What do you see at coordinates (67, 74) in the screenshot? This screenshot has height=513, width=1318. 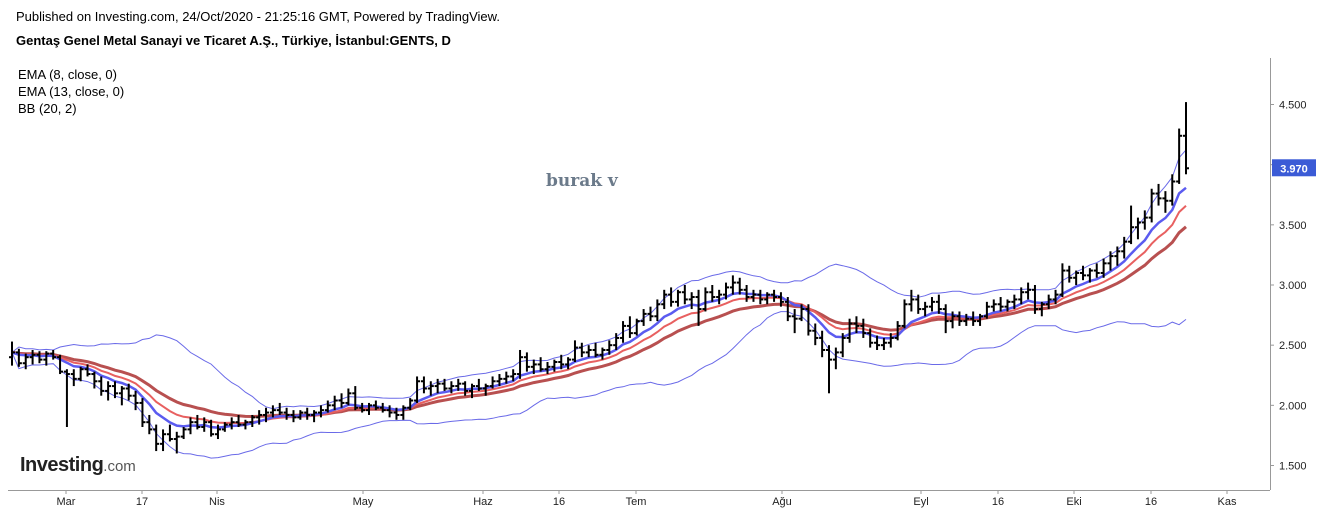 I see `legend-ema8: EMA (8, close, 0)` at bounding box center [67, 74].